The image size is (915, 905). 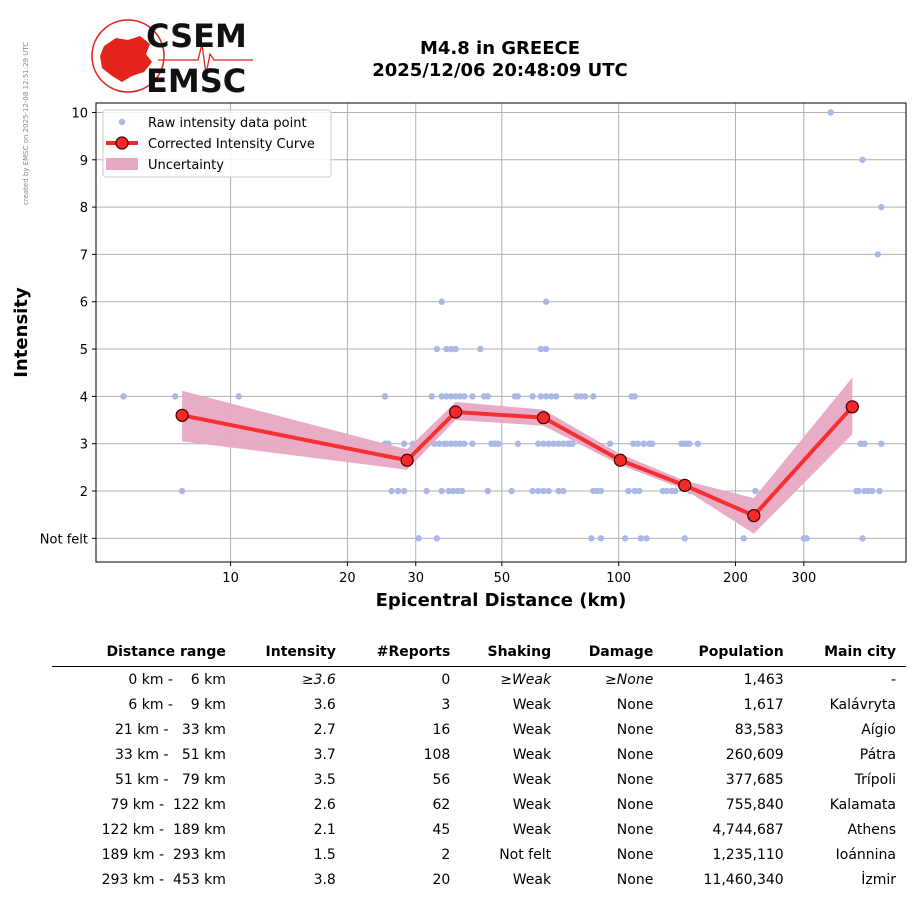 I want to click on legend-label-2: Uncertainty, so click(x=186, y=165).